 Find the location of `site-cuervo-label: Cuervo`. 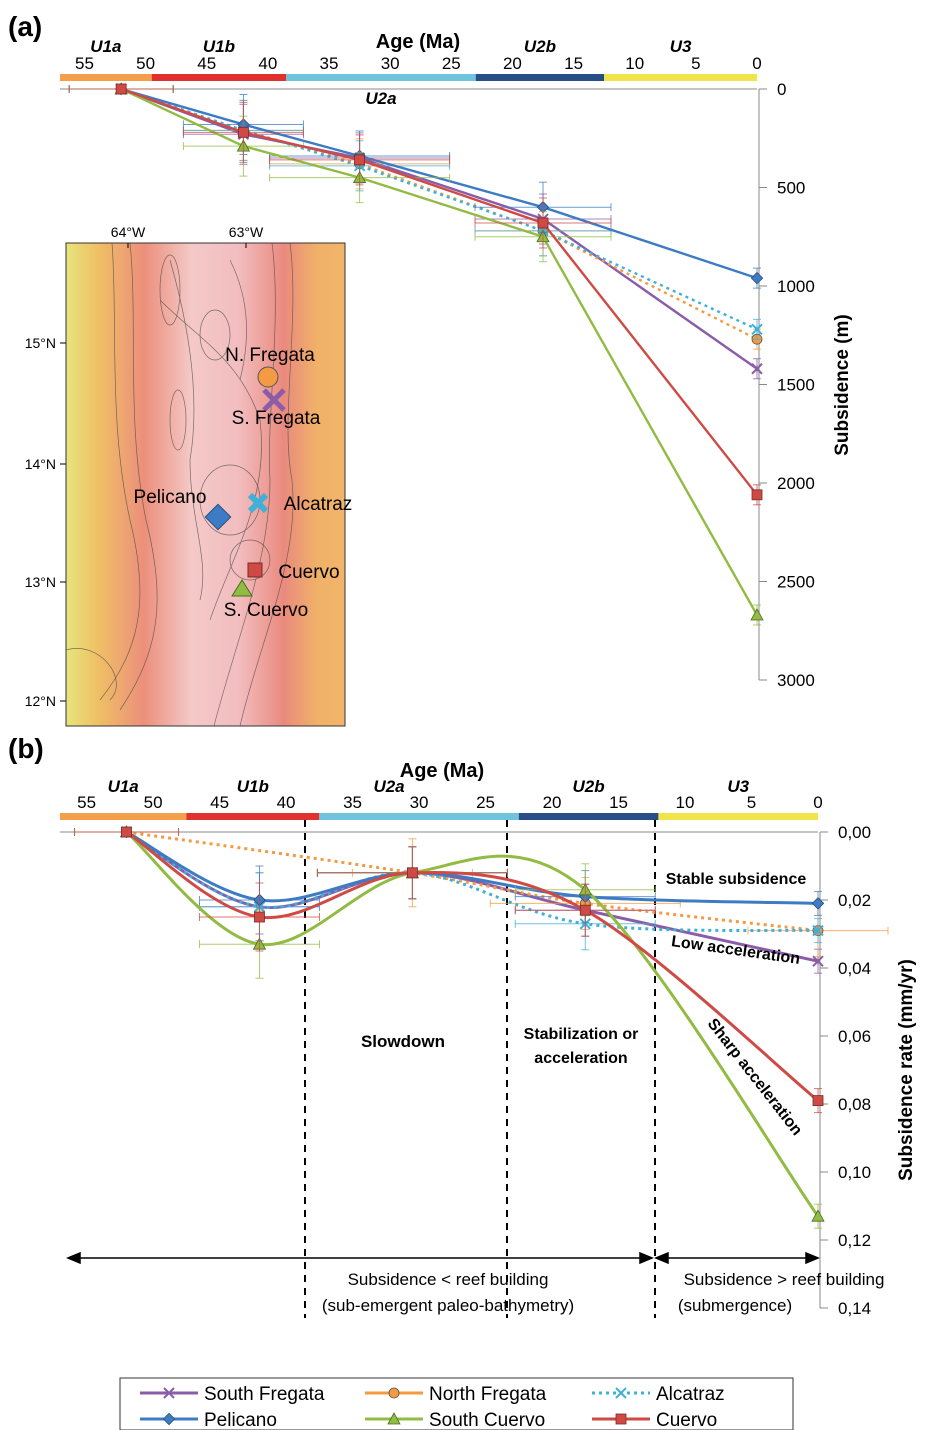

site-cuervo-label: Cuervo is located at coordinates (308, 572).